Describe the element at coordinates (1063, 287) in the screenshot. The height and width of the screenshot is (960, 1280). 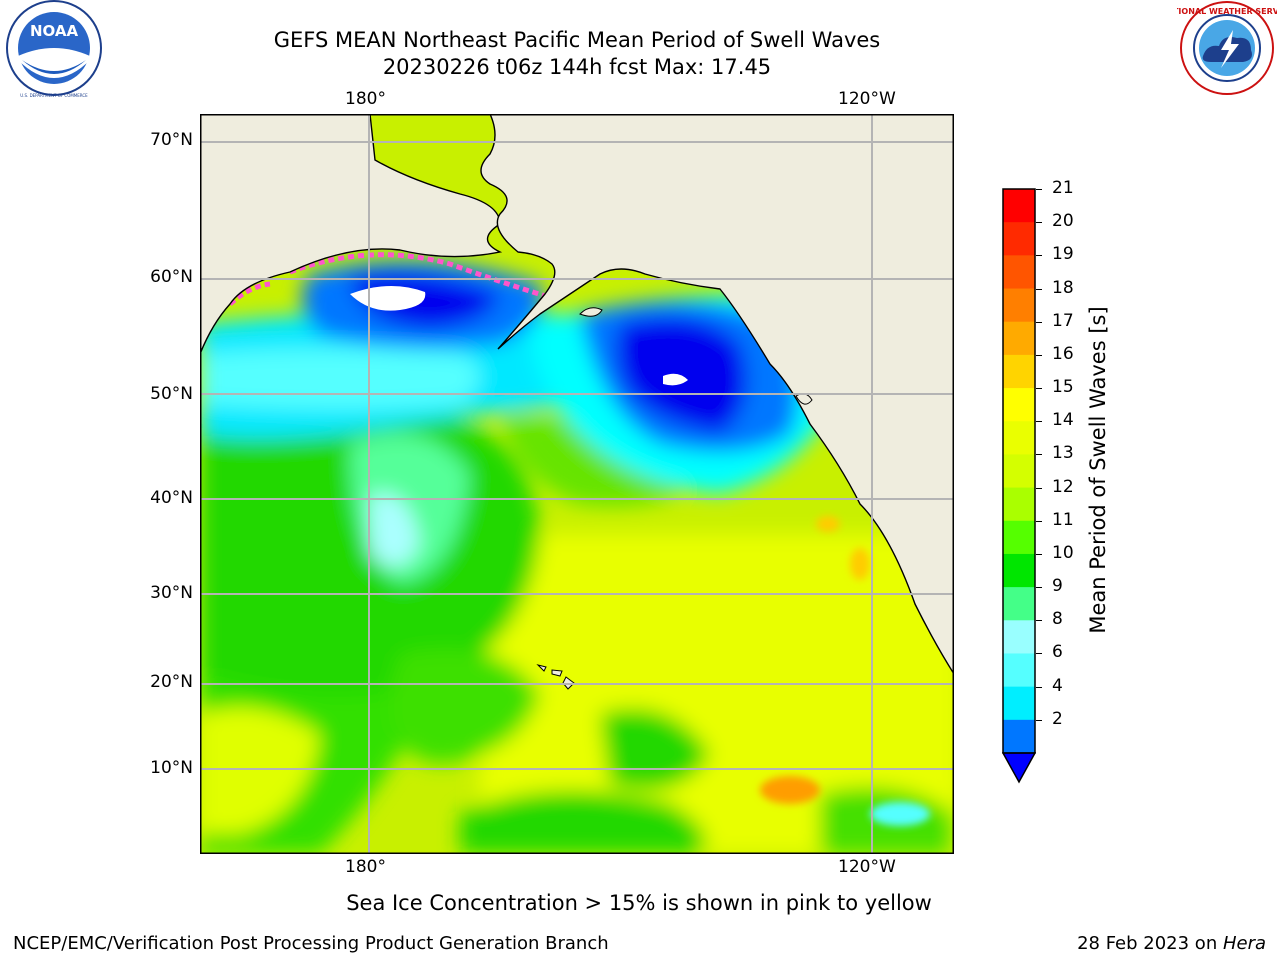
I see `colorbar-tick-label: 18` at that location.